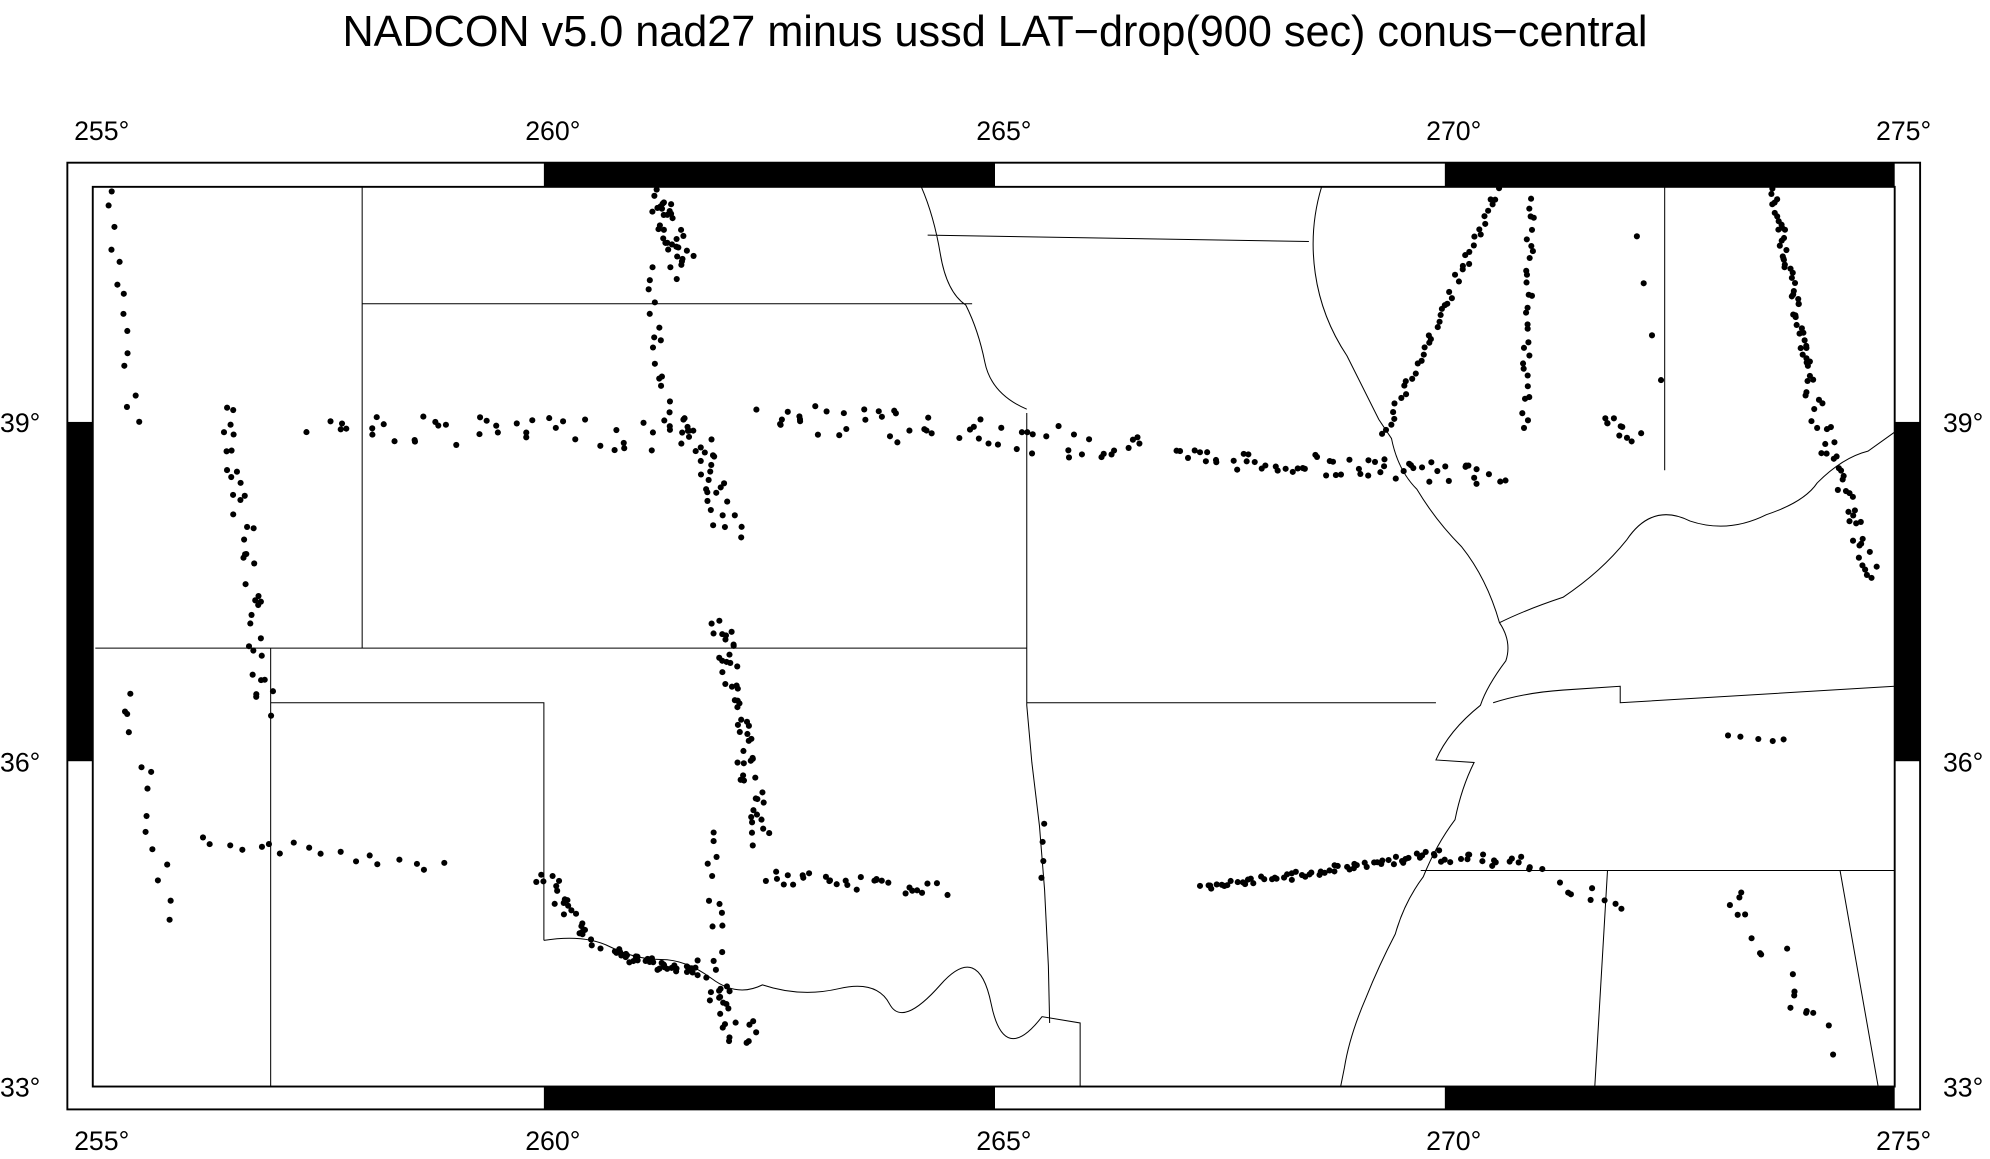  Describe the element at coordinates (1003, 1141) in the screenshot. I see `lon-label: 265°` at that location.